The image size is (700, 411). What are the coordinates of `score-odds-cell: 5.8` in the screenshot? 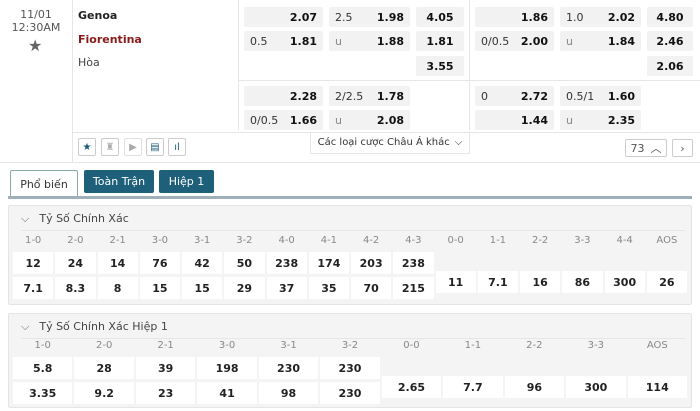 It's located at (43, 368).